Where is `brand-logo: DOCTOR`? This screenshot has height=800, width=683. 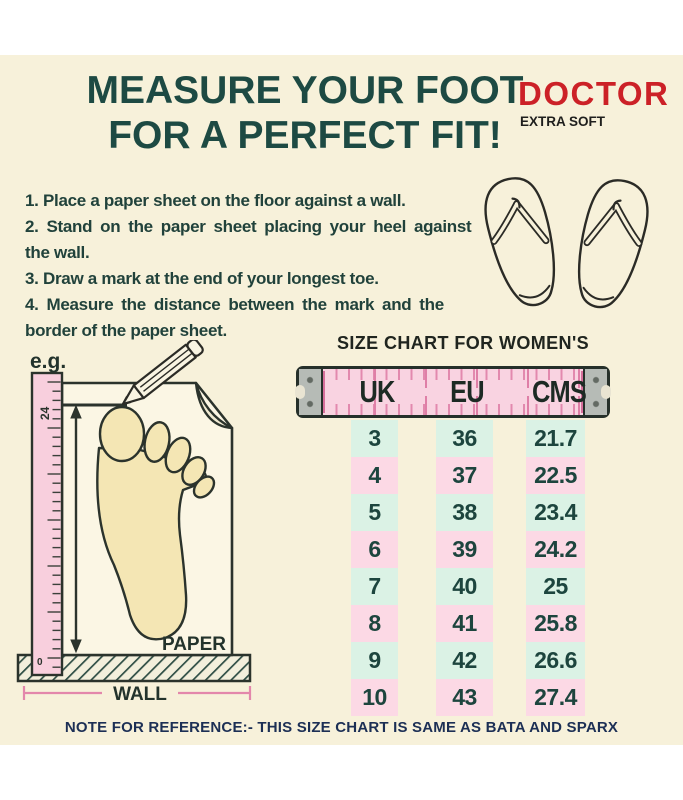 brand-logo: DOCTOR is located at coordinates (594, 93).